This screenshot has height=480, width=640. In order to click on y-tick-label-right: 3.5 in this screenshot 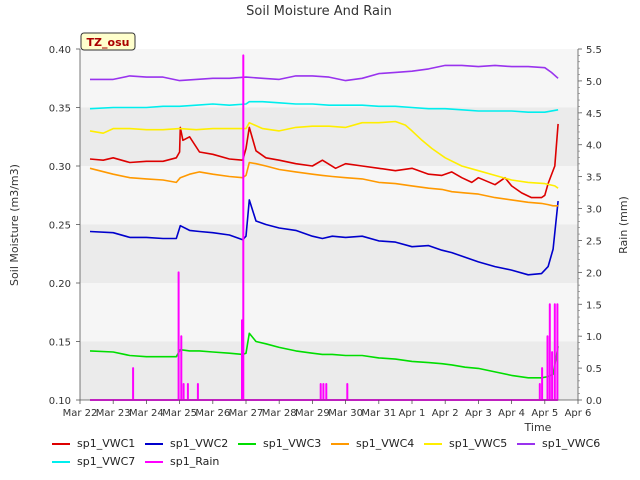, I will do `click(594, 178)`.